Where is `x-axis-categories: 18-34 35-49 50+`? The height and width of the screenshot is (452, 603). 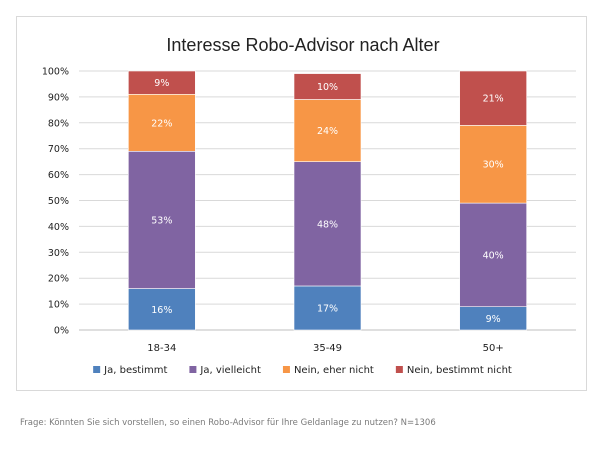 x-axis-categories: 18-34 35-49 50+ is located at coordinates (325, 348).